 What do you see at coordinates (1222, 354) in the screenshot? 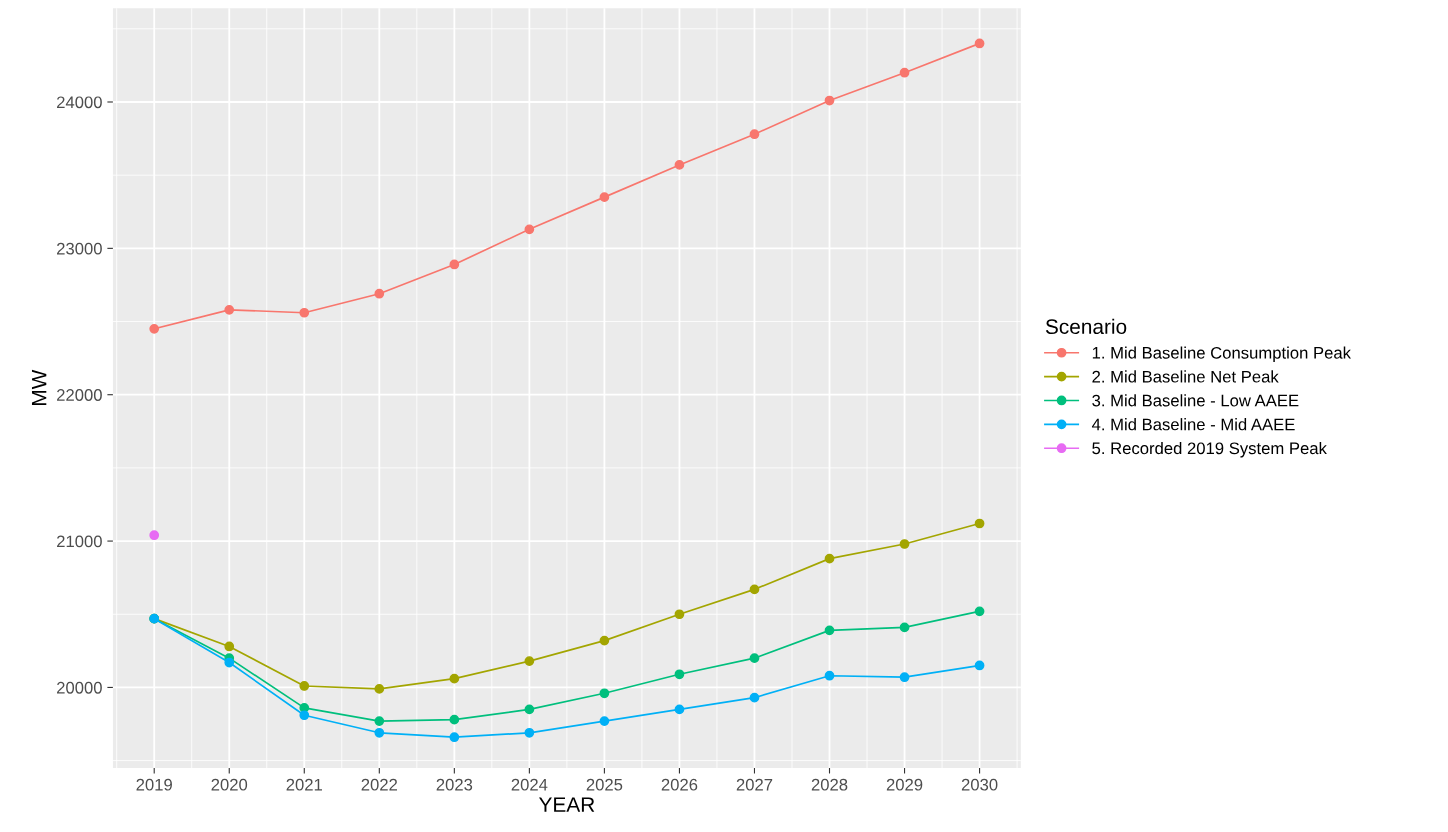
I see `legend-label: 1. Mid Baseline Consumption Peak` at bounding box center [1222, 354].